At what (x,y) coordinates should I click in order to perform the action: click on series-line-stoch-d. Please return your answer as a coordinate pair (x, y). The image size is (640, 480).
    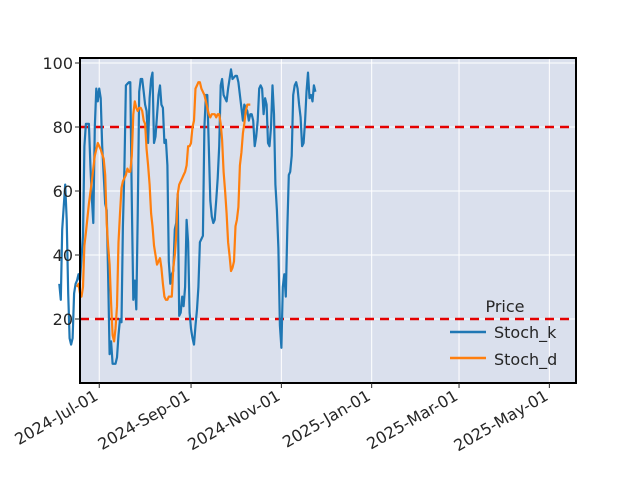
    Looking at the image, I should click on (163, 212).